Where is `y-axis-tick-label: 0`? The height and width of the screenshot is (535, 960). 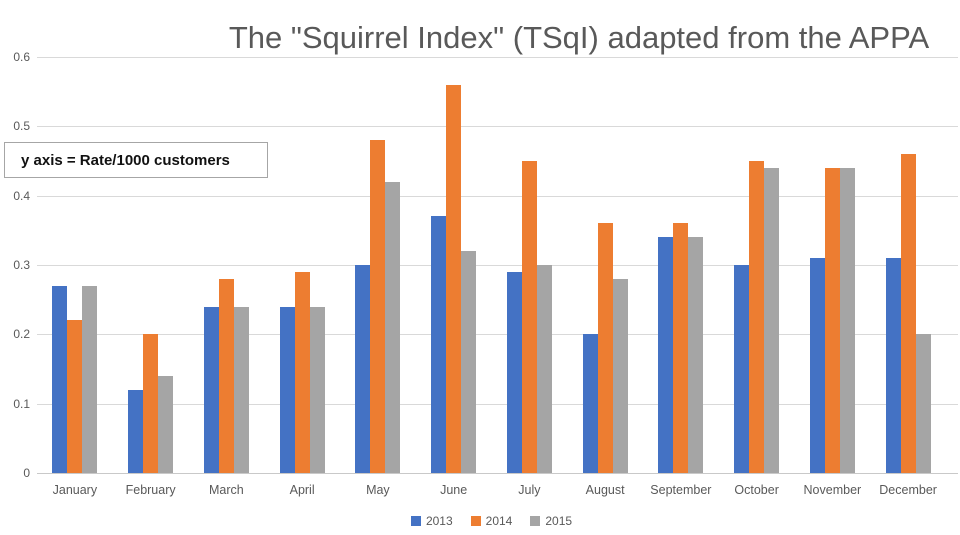
y-axis-tick-label: 0 is located at coordinates (26, 473).